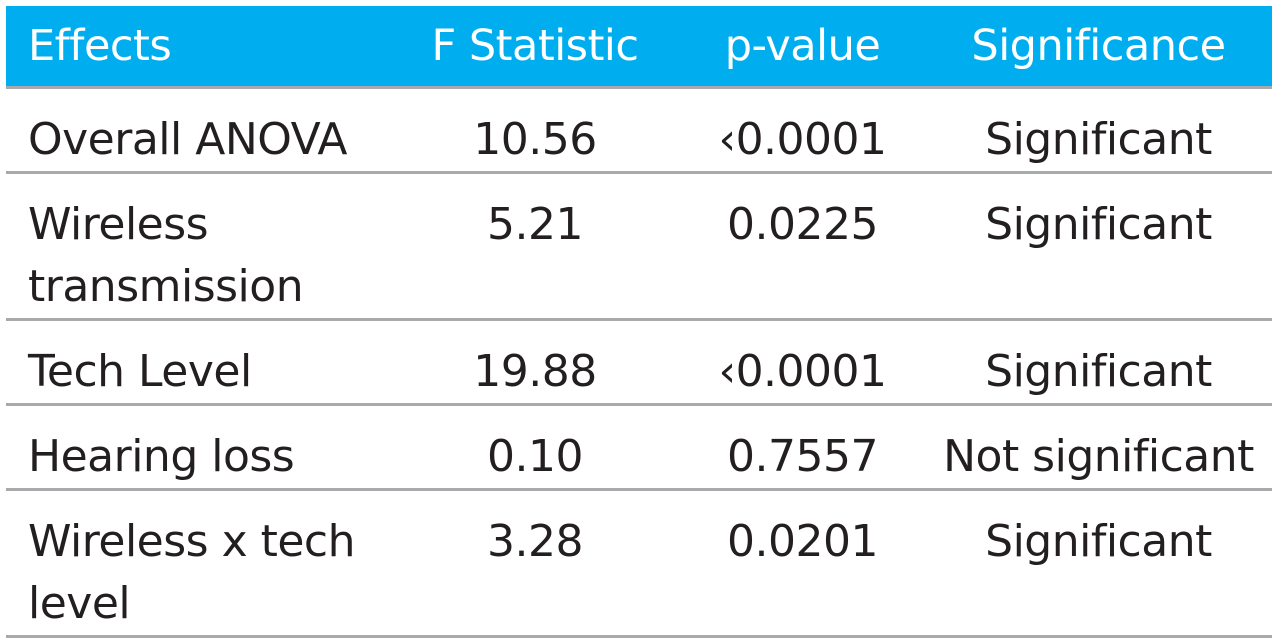  I want to click on header-p-value: p-value, so click(802, 47).